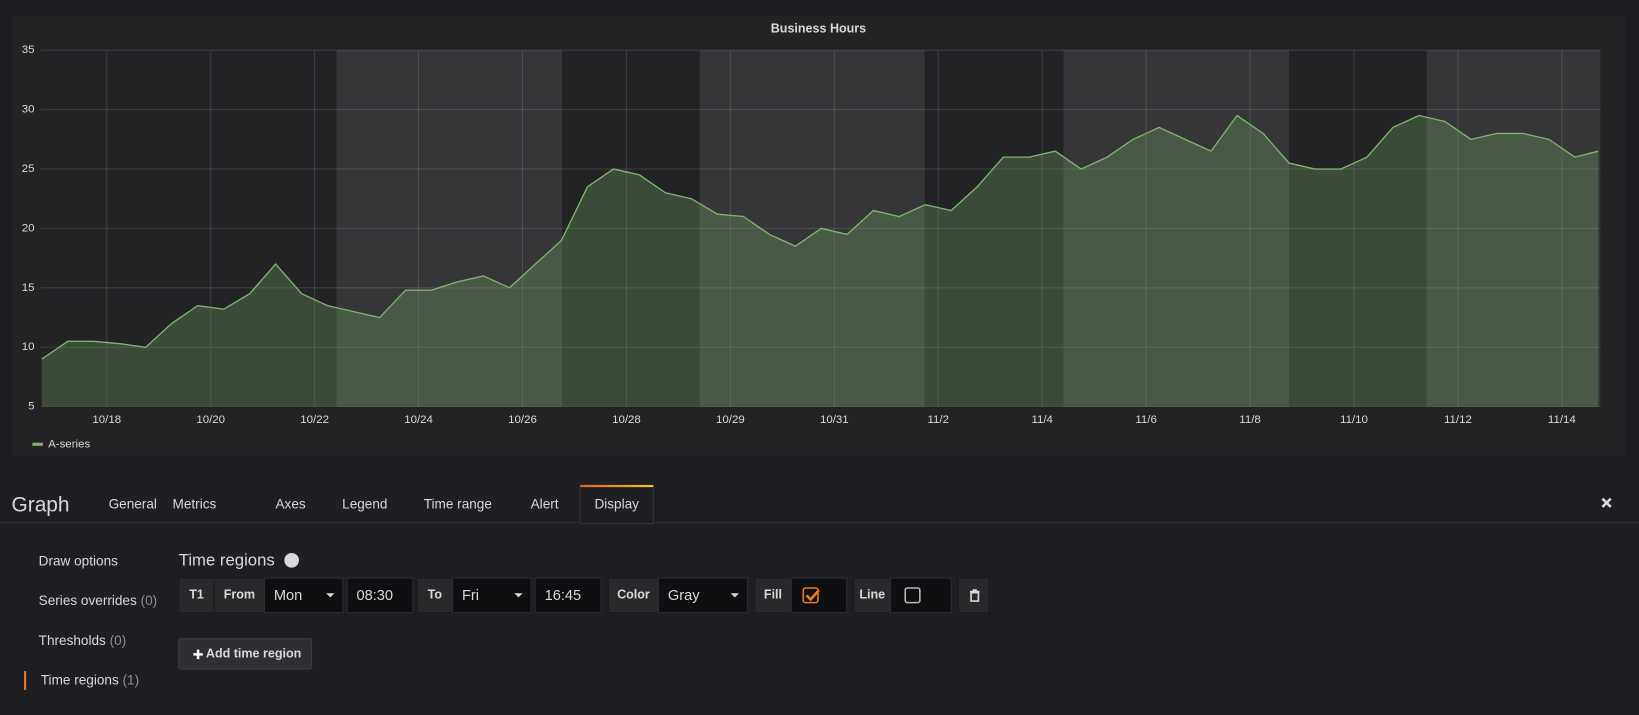  I want to click on section-title: Time regions, so click(227, 560).